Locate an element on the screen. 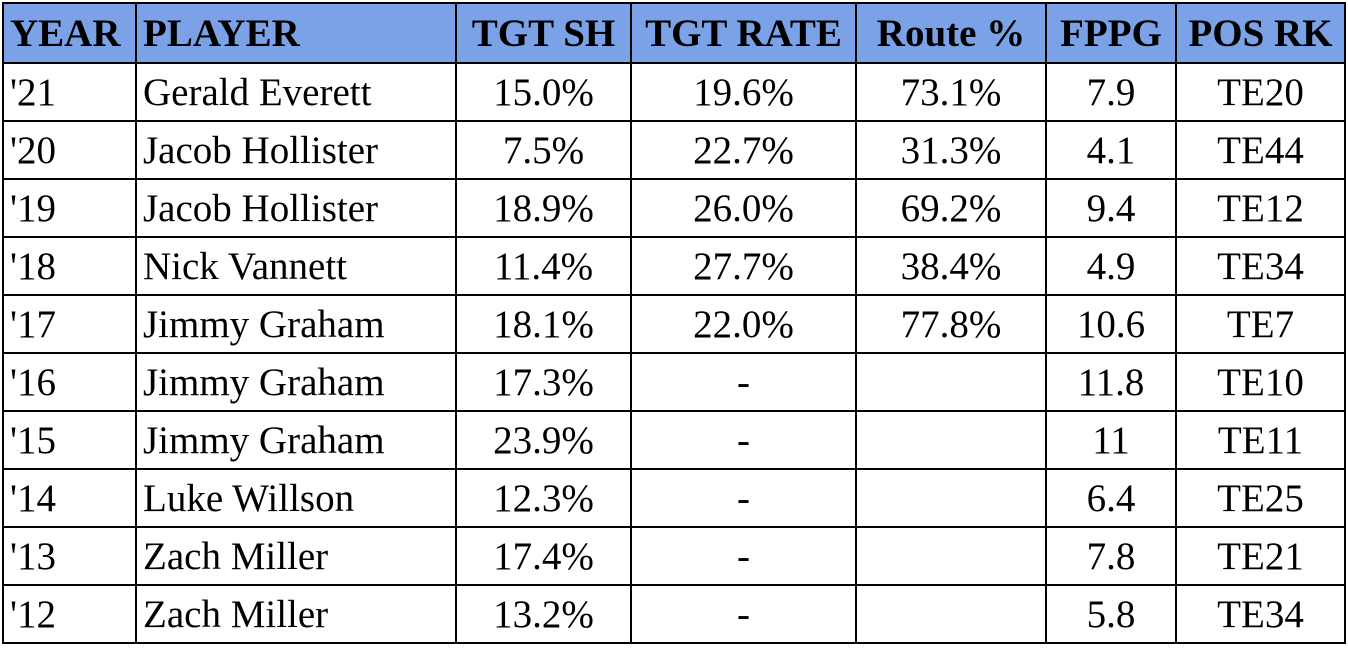  header-cell: POS RK is located at coordinates (1260, 33).